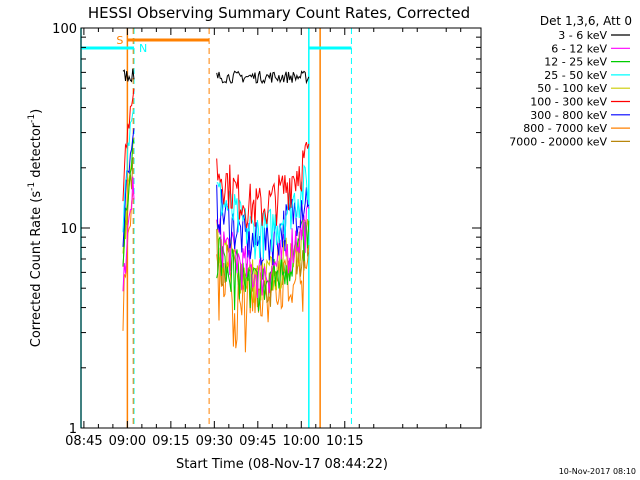  I want to click on legend-label: 50 - 100 keV, so click(572, 88).